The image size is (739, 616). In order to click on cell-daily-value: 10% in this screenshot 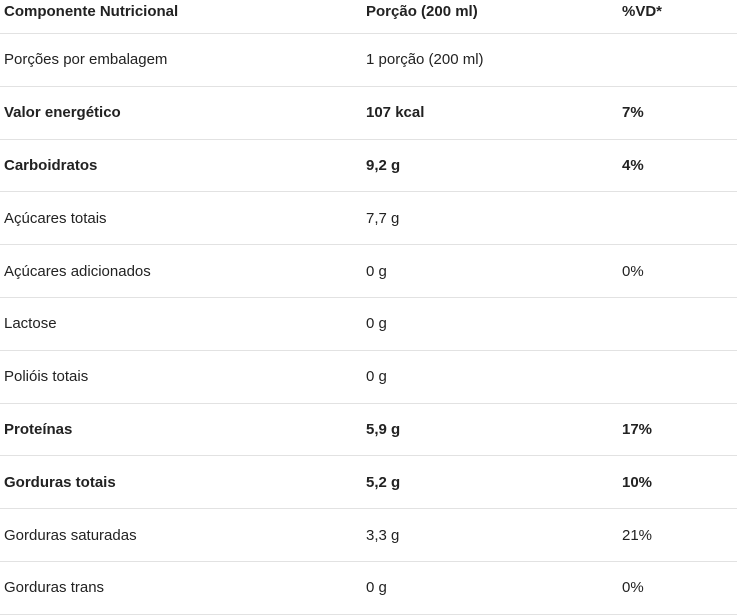, I will do `click(677, 482)`.